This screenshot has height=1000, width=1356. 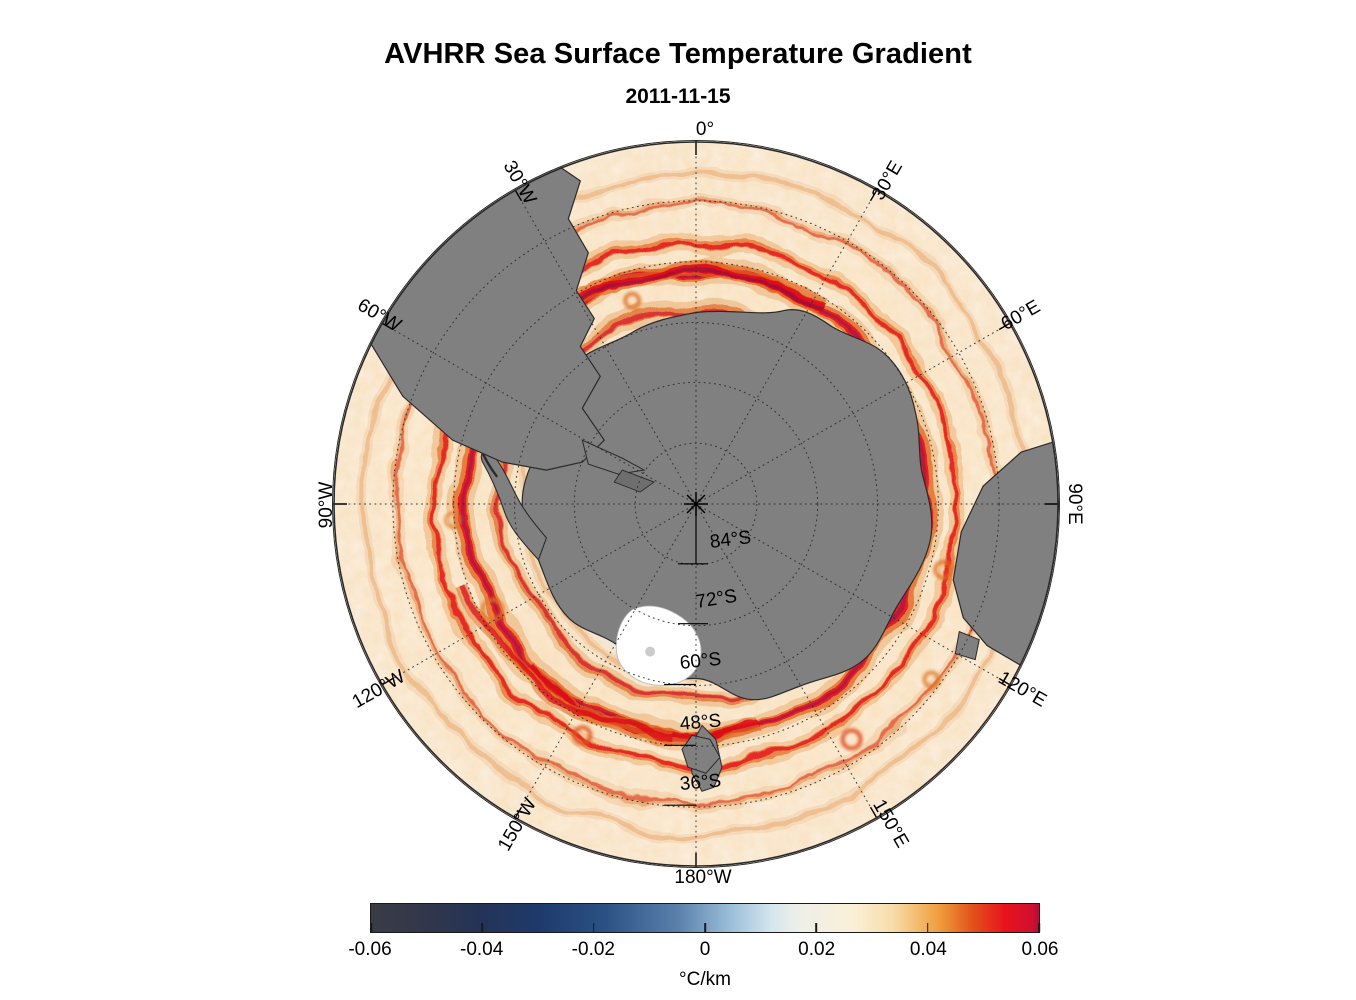 I want to click on africa-tip, so click(x=931, y=164).